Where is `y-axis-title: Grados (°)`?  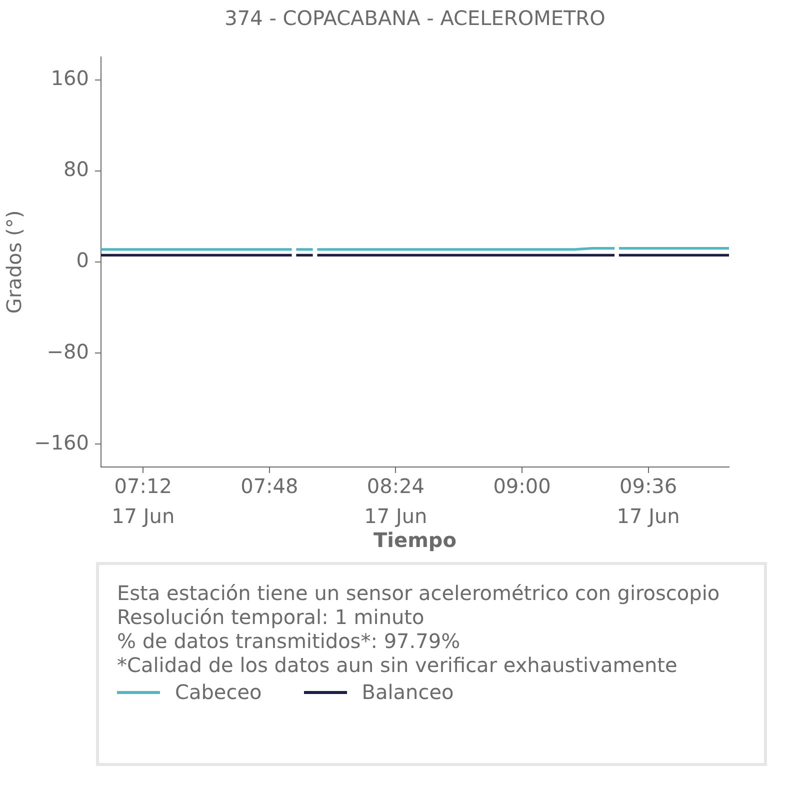 y-axis-title: Grados (°) is located at coordinates (14, 262).